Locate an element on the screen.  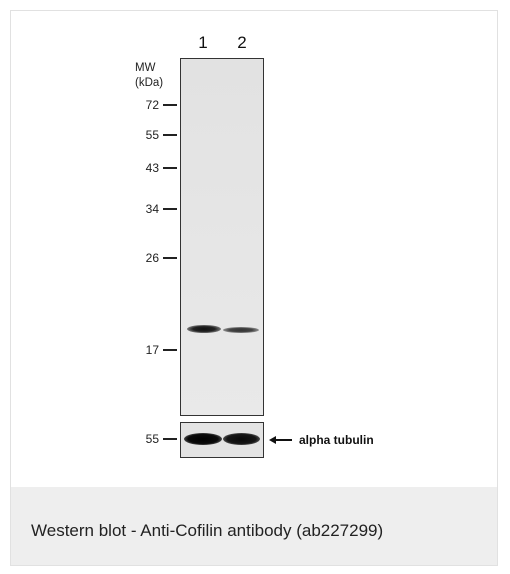
marker-34: 34 is located at coordinates (153, 209).